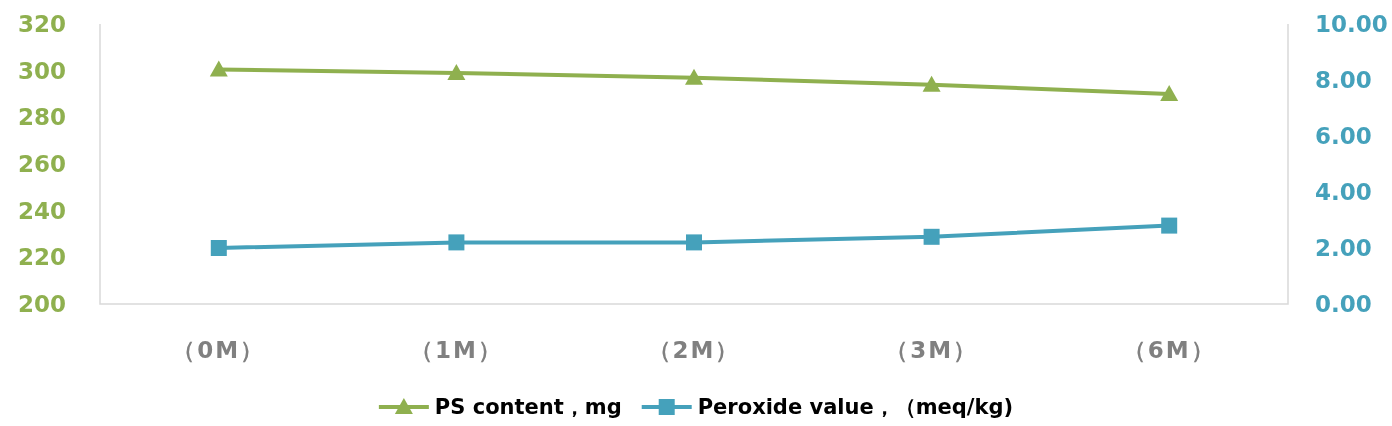 This screenshot has height=426, width=1392. What do you see at coordinates (41, 70) in the screenshot?
I see `y-tick-label: 300` at bounding box center [41, 70].